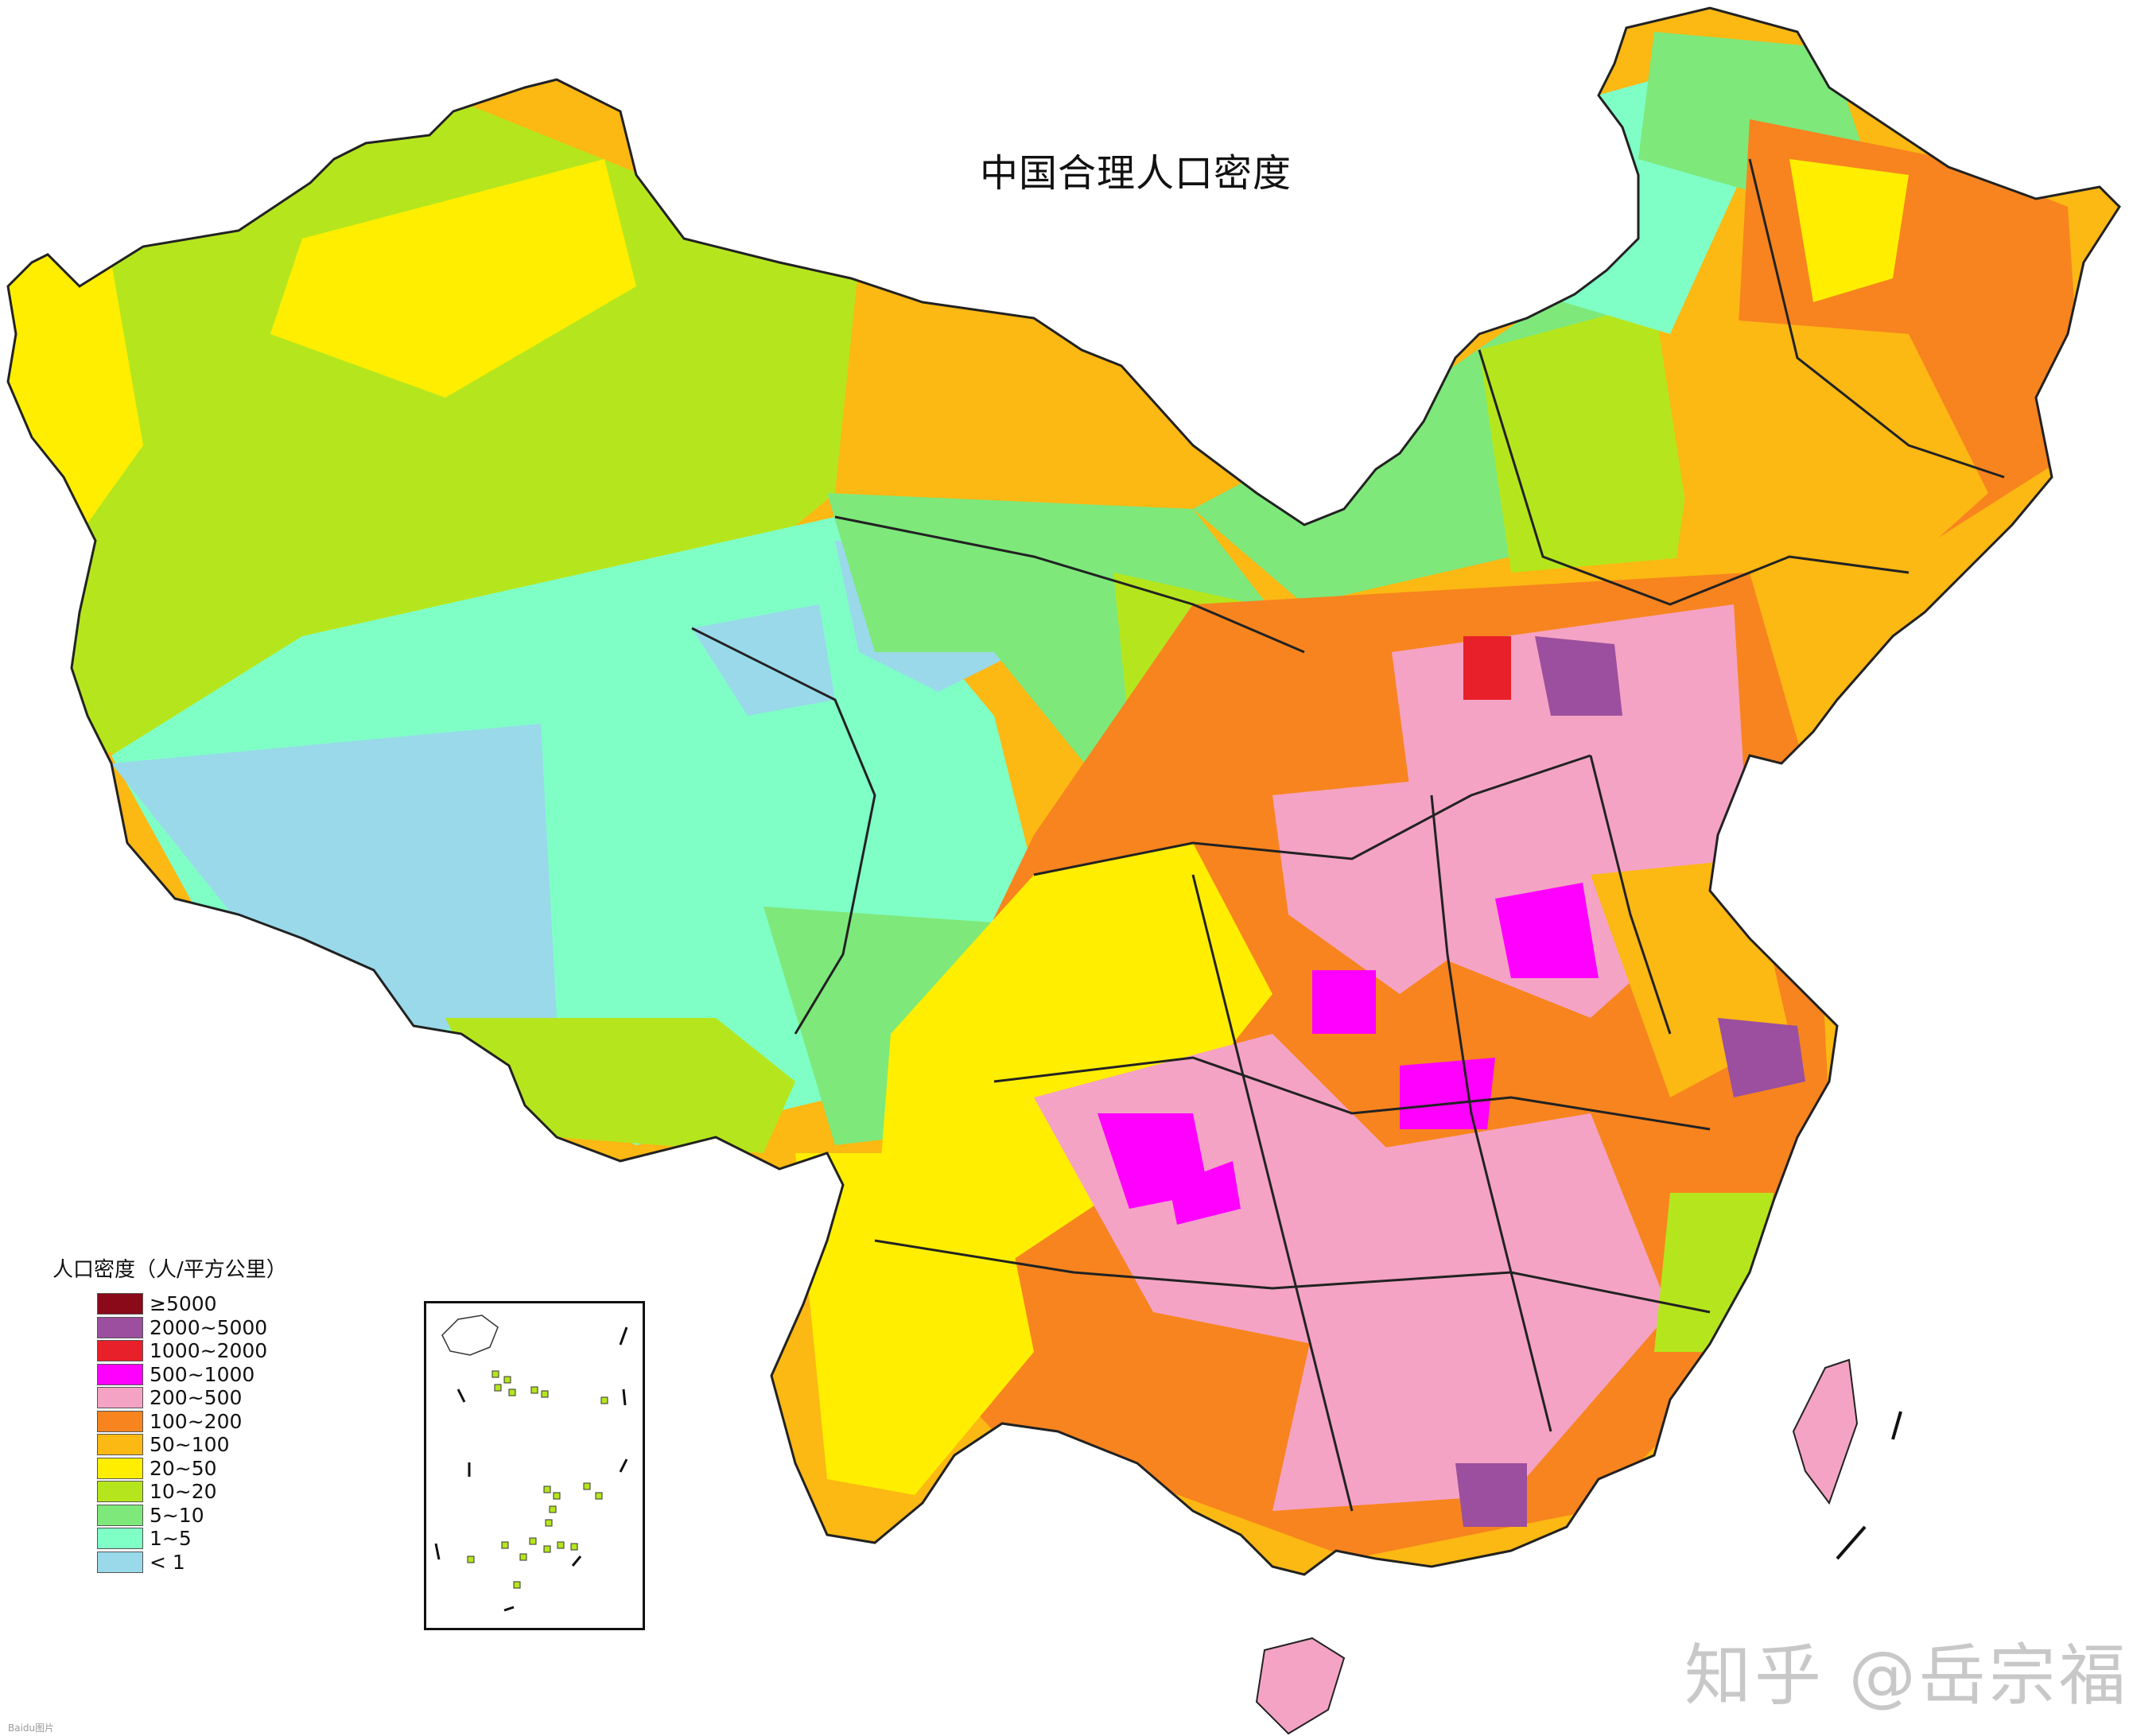 This screenshot has width=2129, height=1736. Describe the element at coordinates (31, 1728) in the screenshot. I see `corner-mark: Baidu图片` at that location.